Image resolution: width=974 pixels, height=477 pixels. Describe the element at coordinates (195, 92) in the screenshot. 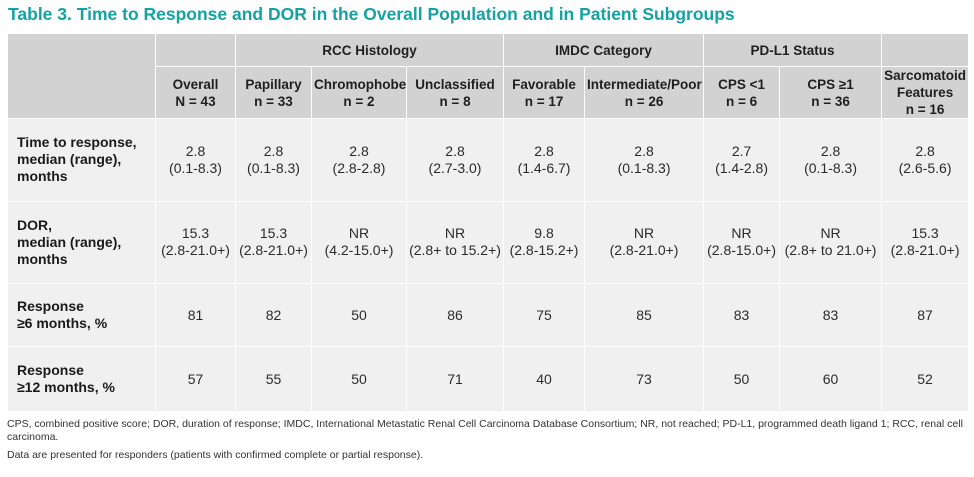

I see `column-header: Overall N = 43` at that location.